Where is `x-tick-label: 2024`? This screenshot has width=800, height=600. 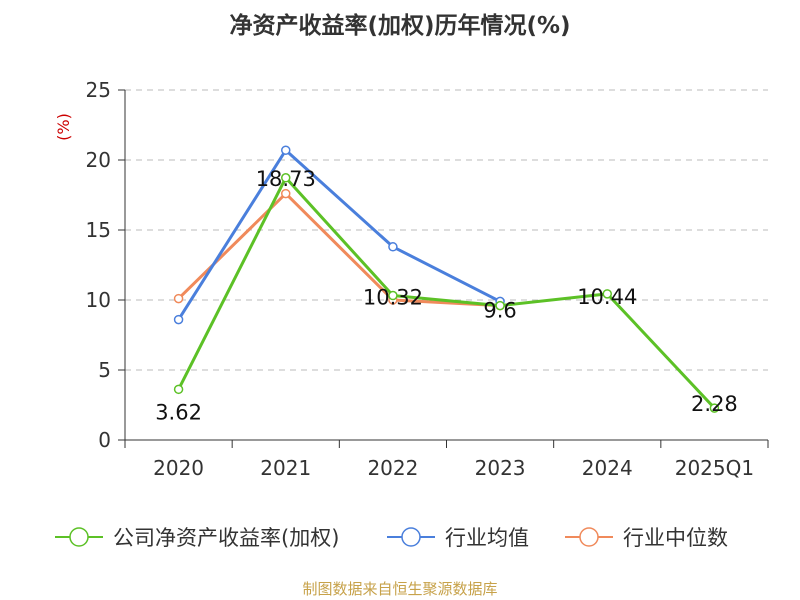
x-tick-label: 2024 is located at coordinates (607, 468).